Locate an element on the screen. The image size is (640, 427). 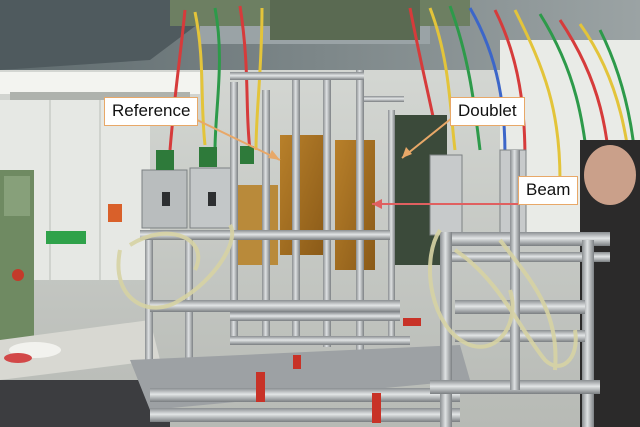
doublet-label: Doublet is located at coordinates (487, 111).